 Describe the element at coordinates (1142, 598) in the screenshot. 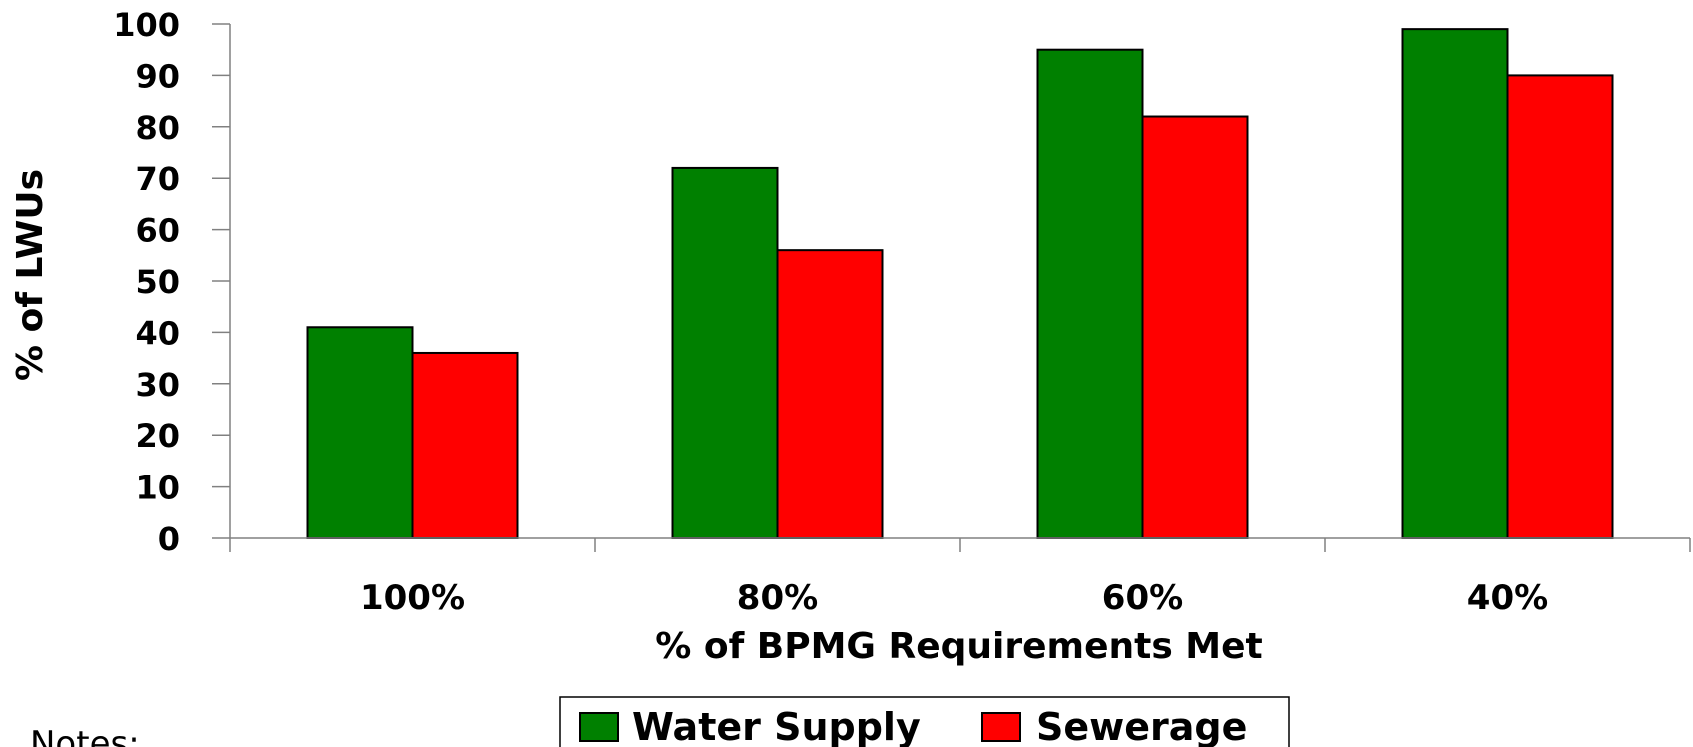

I see `x-tick-label: 60%` at that location.